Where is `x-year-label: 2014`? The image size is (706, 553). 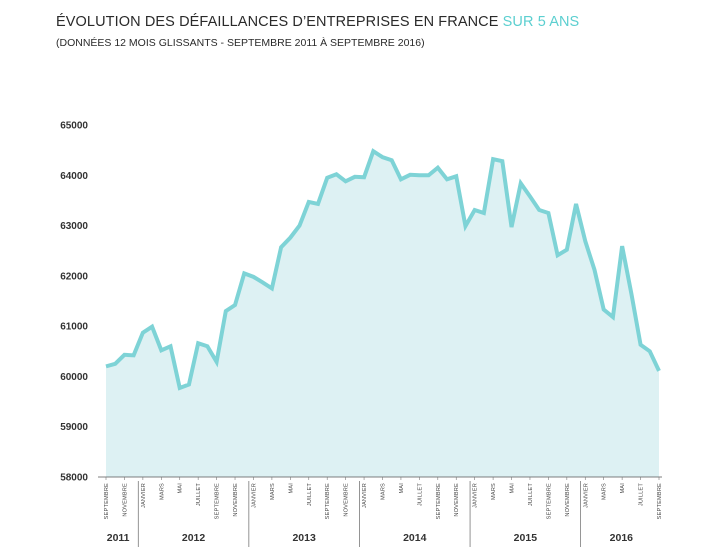 x-year-label: 2014 is located at coordinates (415, 538).